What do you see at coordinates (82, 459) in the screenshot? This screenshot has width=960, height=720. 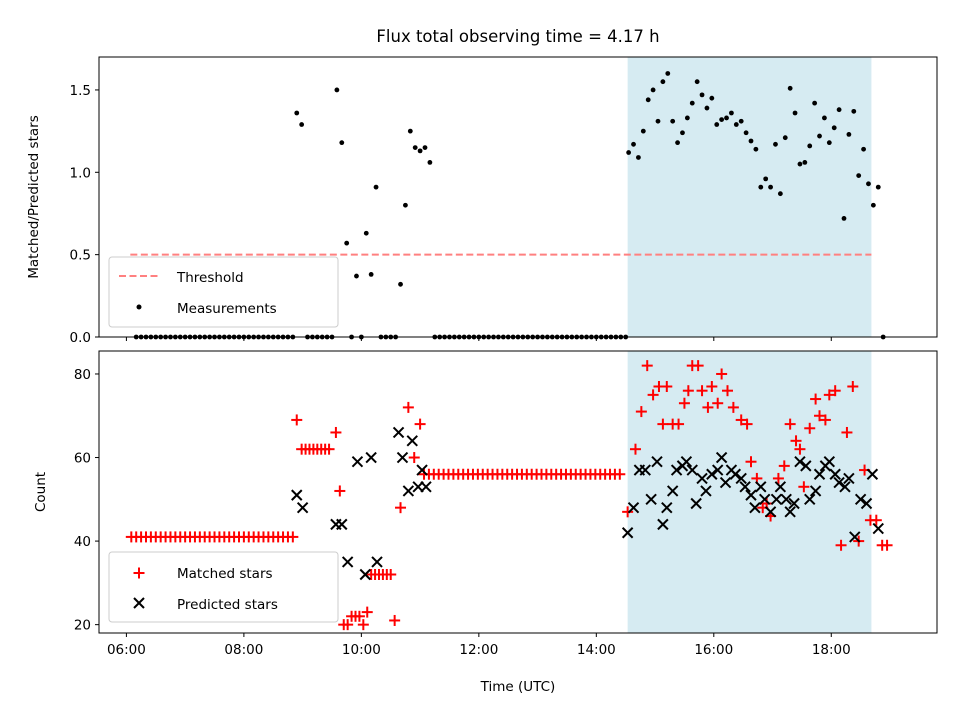 I see `bottom-y-tick-label: 60` at bounding box center [82, 459].